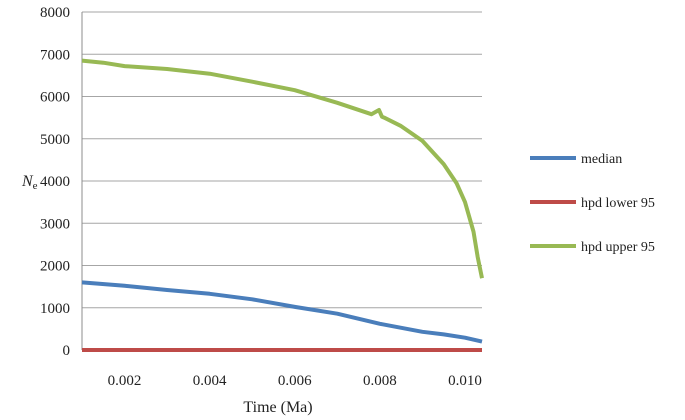  Describe the element at coordinates (67, 351) in the screenshot. I see `y-tick-label: 0` at that location.